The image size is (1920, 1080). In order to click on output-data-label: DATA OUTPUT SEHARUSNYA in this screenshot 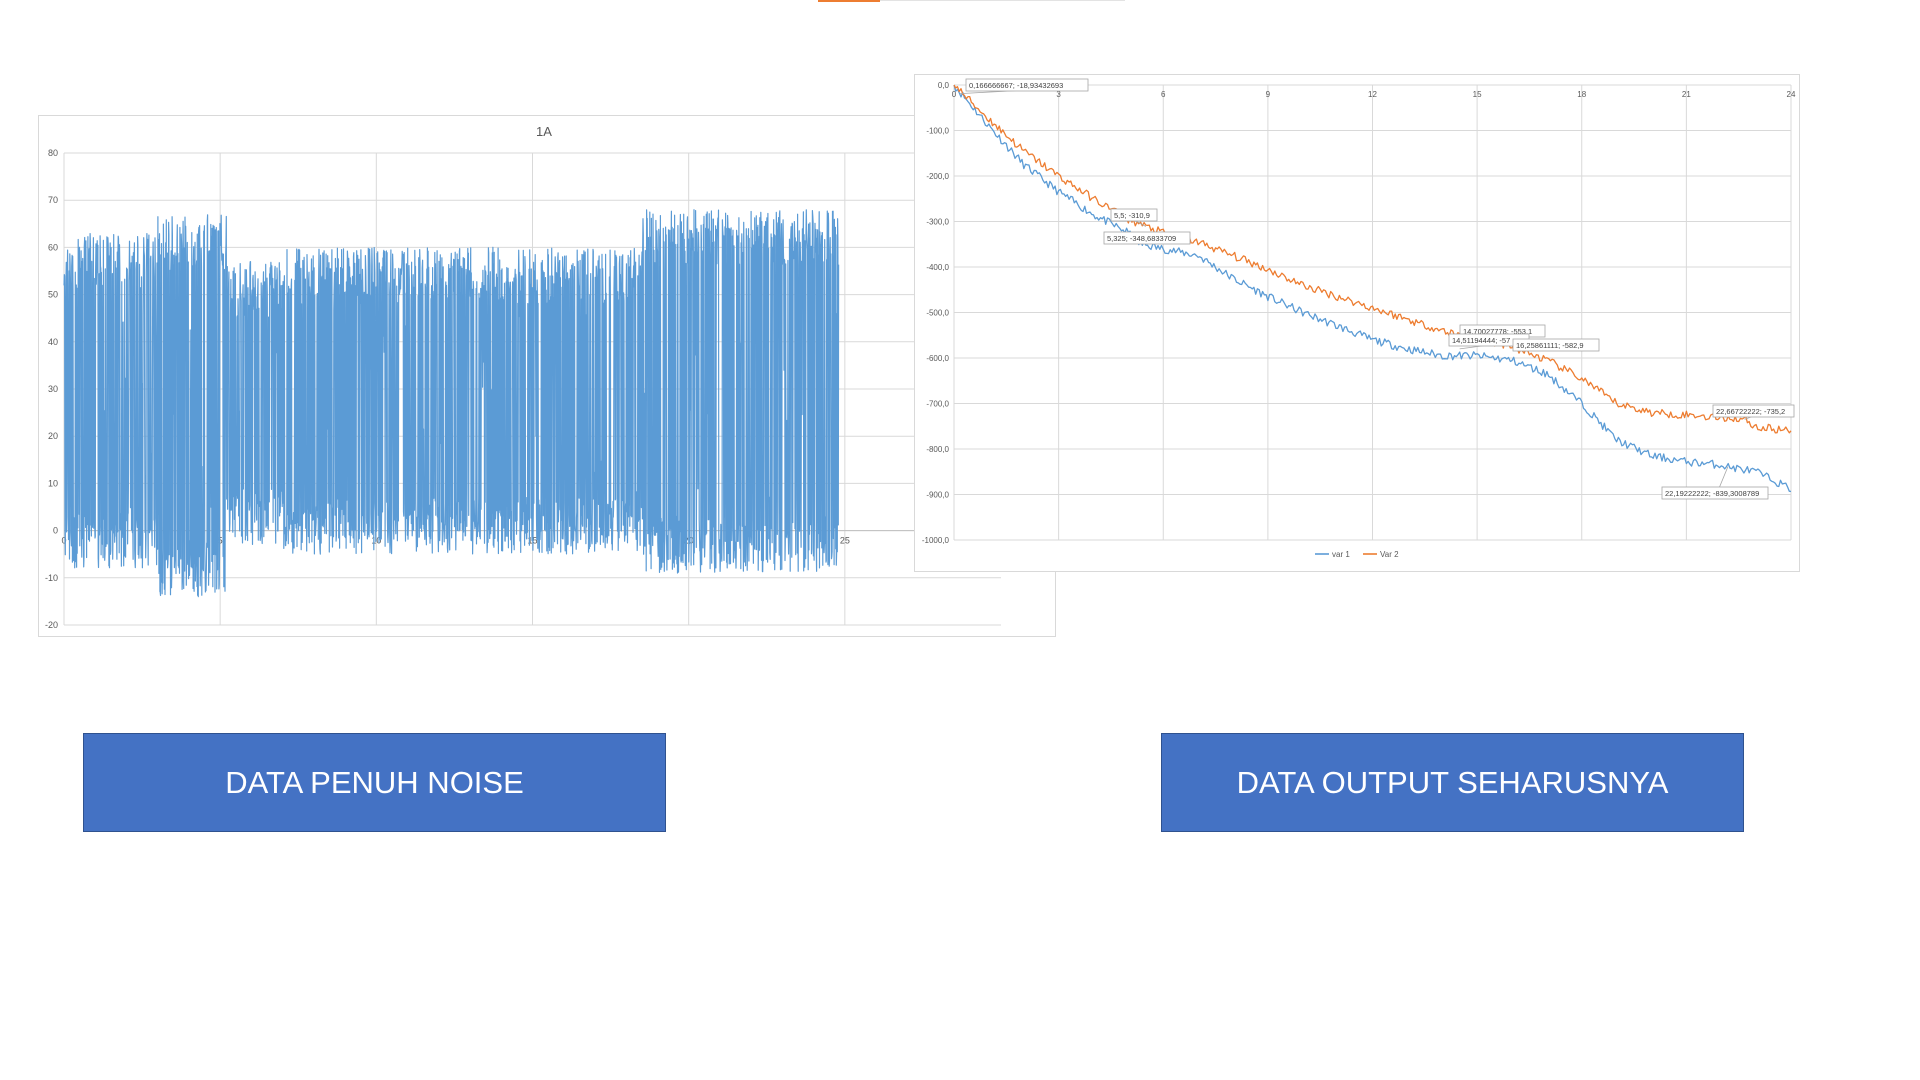, I will do `click(1452, 782)`.